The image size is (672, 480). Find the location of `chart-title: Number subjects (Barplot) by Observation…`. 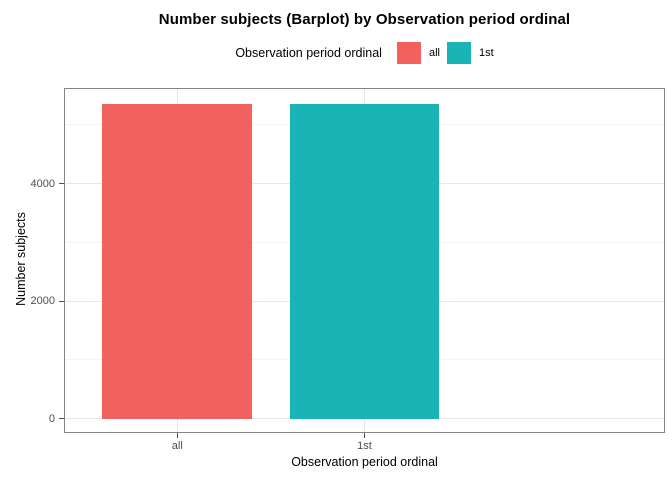

chart-title: Number subjects (Barplot) by Observation… is located at coordinates (364, 19).